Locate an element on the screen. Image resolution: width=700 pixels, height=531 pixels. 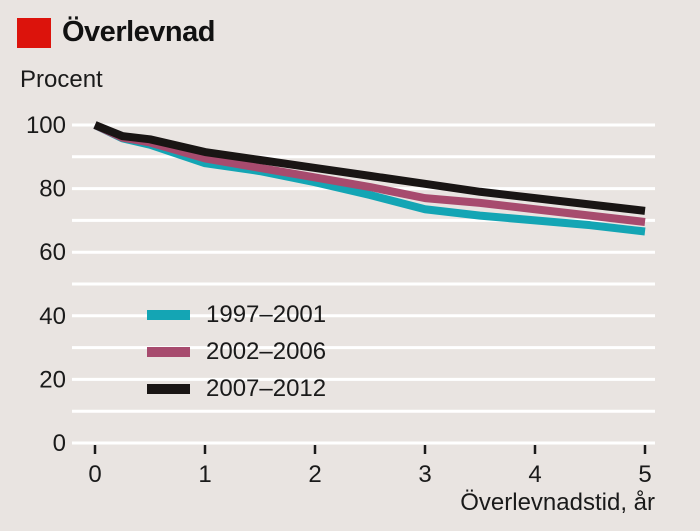
legend-label: 2007–2012 is located at coordinates (266, 388).